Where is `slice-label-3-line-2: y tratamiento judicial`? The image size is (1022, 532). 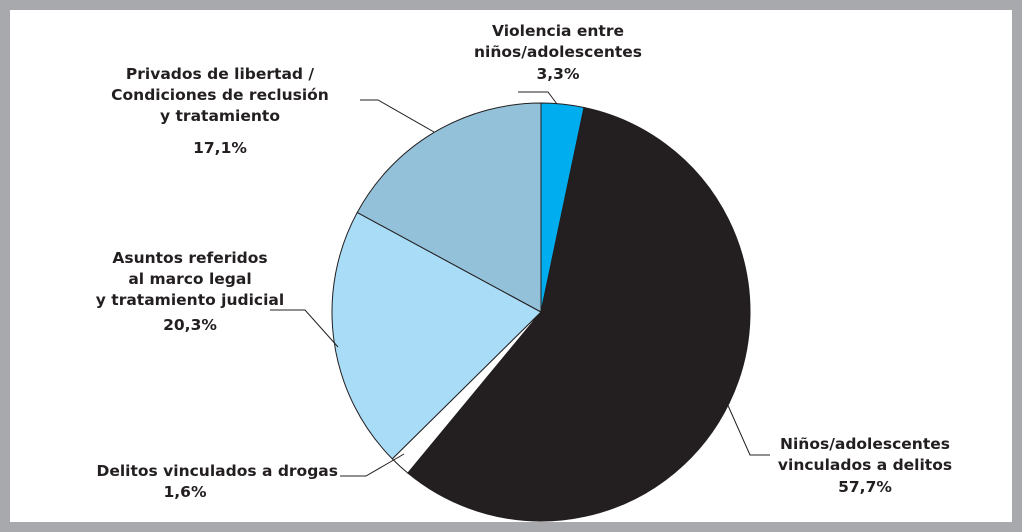 slice-label-3-line-2: y tratamiento judicial is located at coordinates (190, 300).